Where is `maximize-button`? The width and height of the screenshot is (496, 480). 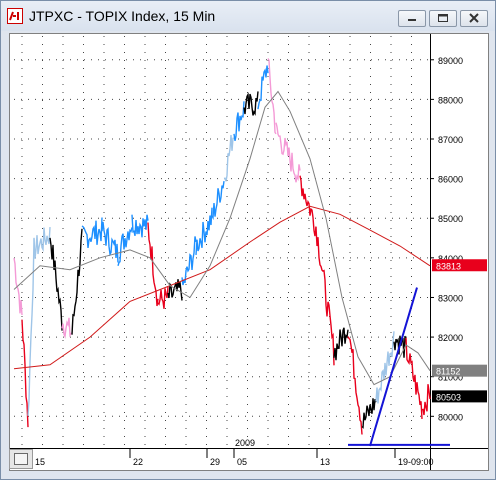
maximize-button is located at coordinates (443, 18).